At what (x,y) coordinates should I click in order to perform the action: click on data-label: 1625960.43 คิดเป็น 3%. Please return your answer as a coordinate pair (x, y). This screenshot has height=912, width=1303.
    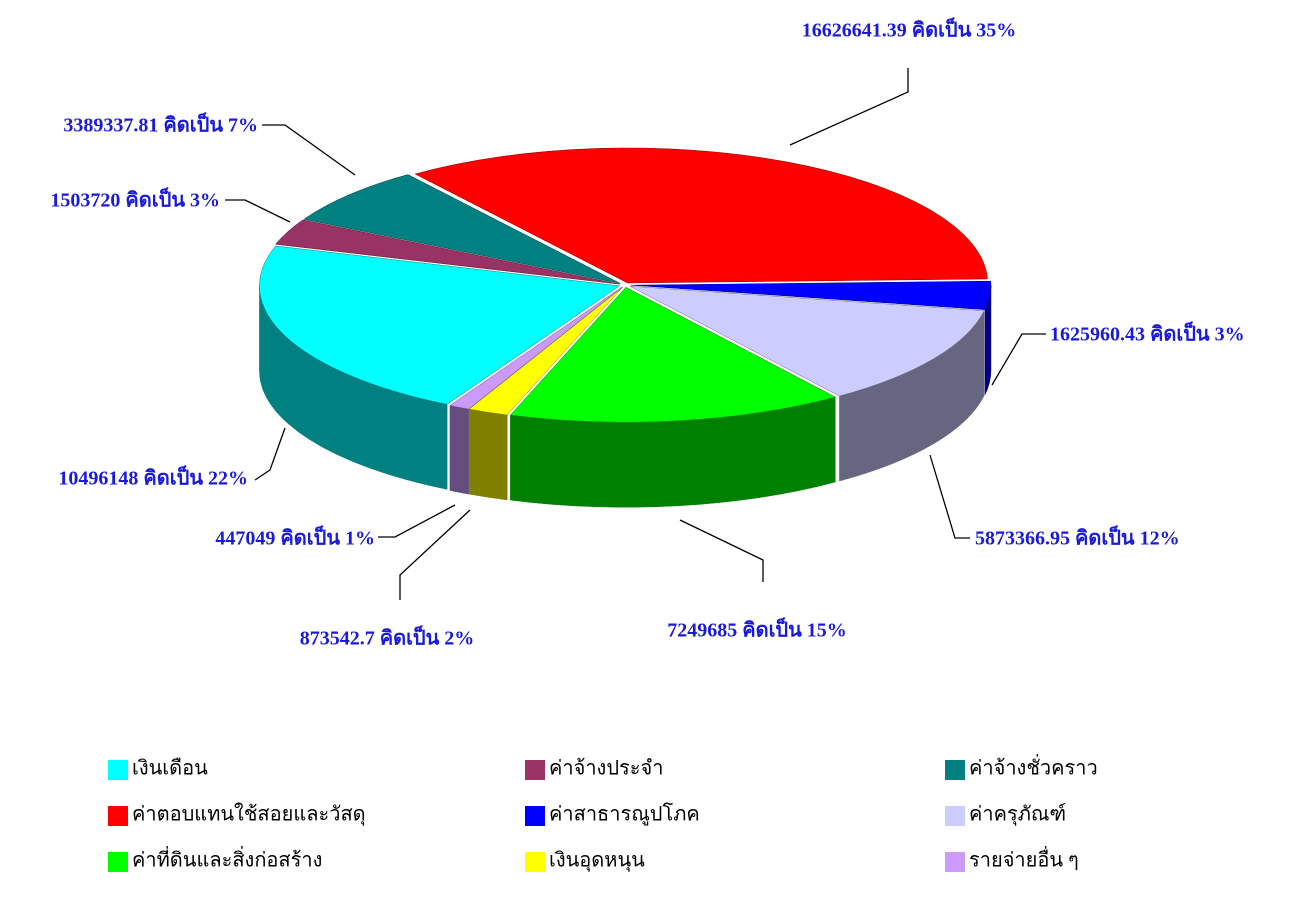
    Looking at the image, I should click on (1147, 333).